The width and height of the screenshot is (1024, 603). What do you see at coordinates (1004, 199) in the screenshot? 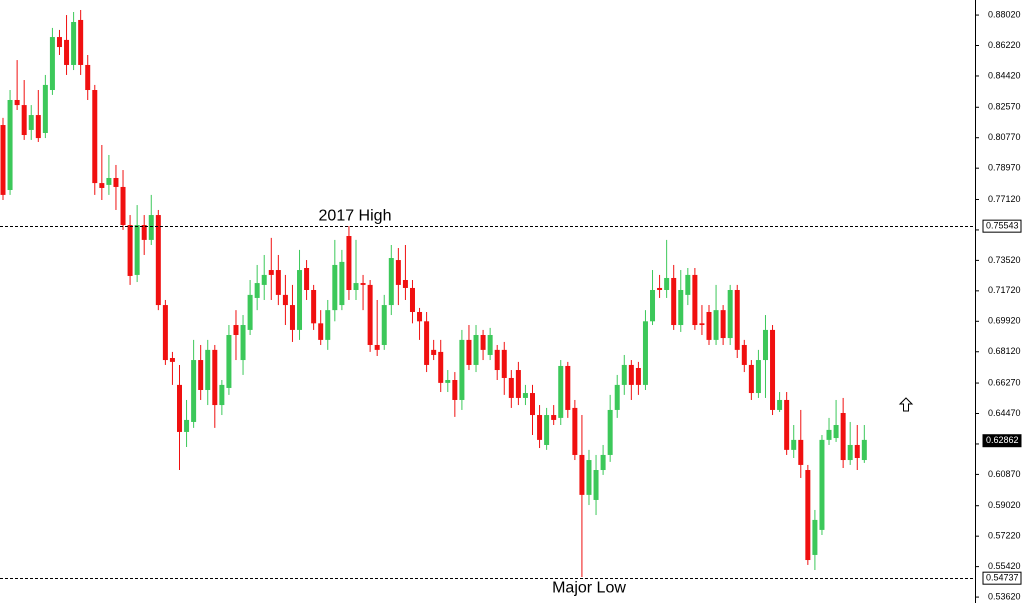
I see `y-tick-label: 0.77120` at bounding box center [1004, 199].